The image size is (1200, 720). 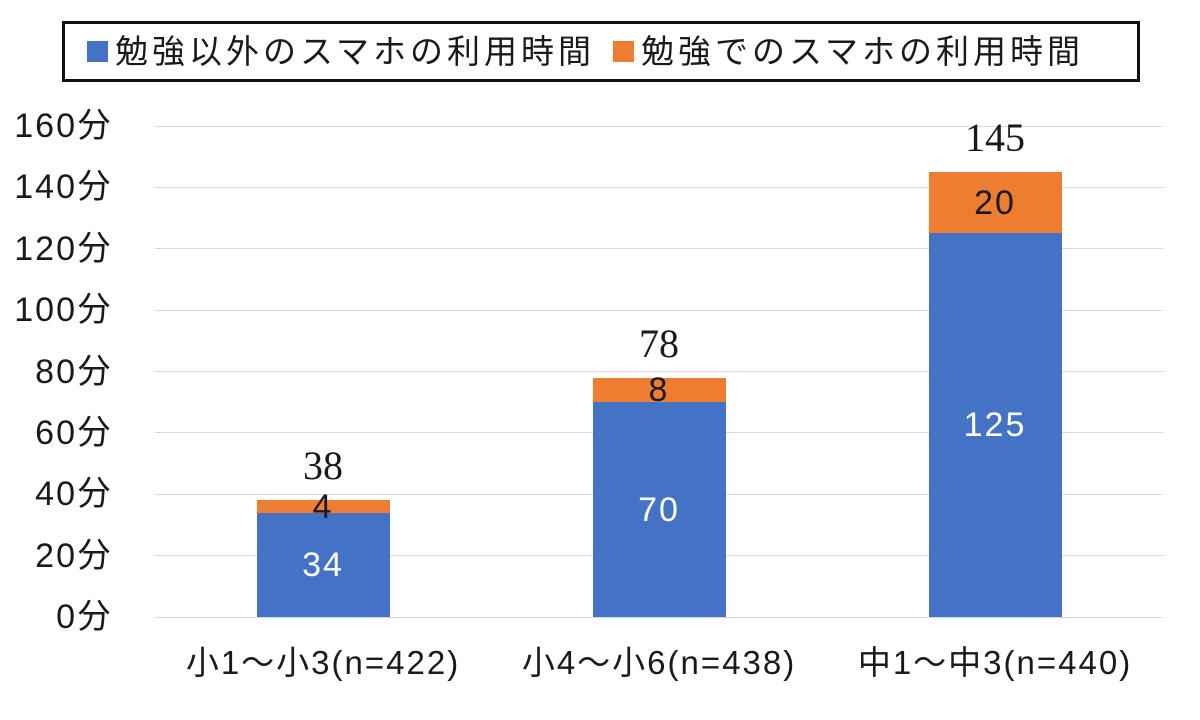 I want to click on total-value-label: 38, so click(x=323, y=466).